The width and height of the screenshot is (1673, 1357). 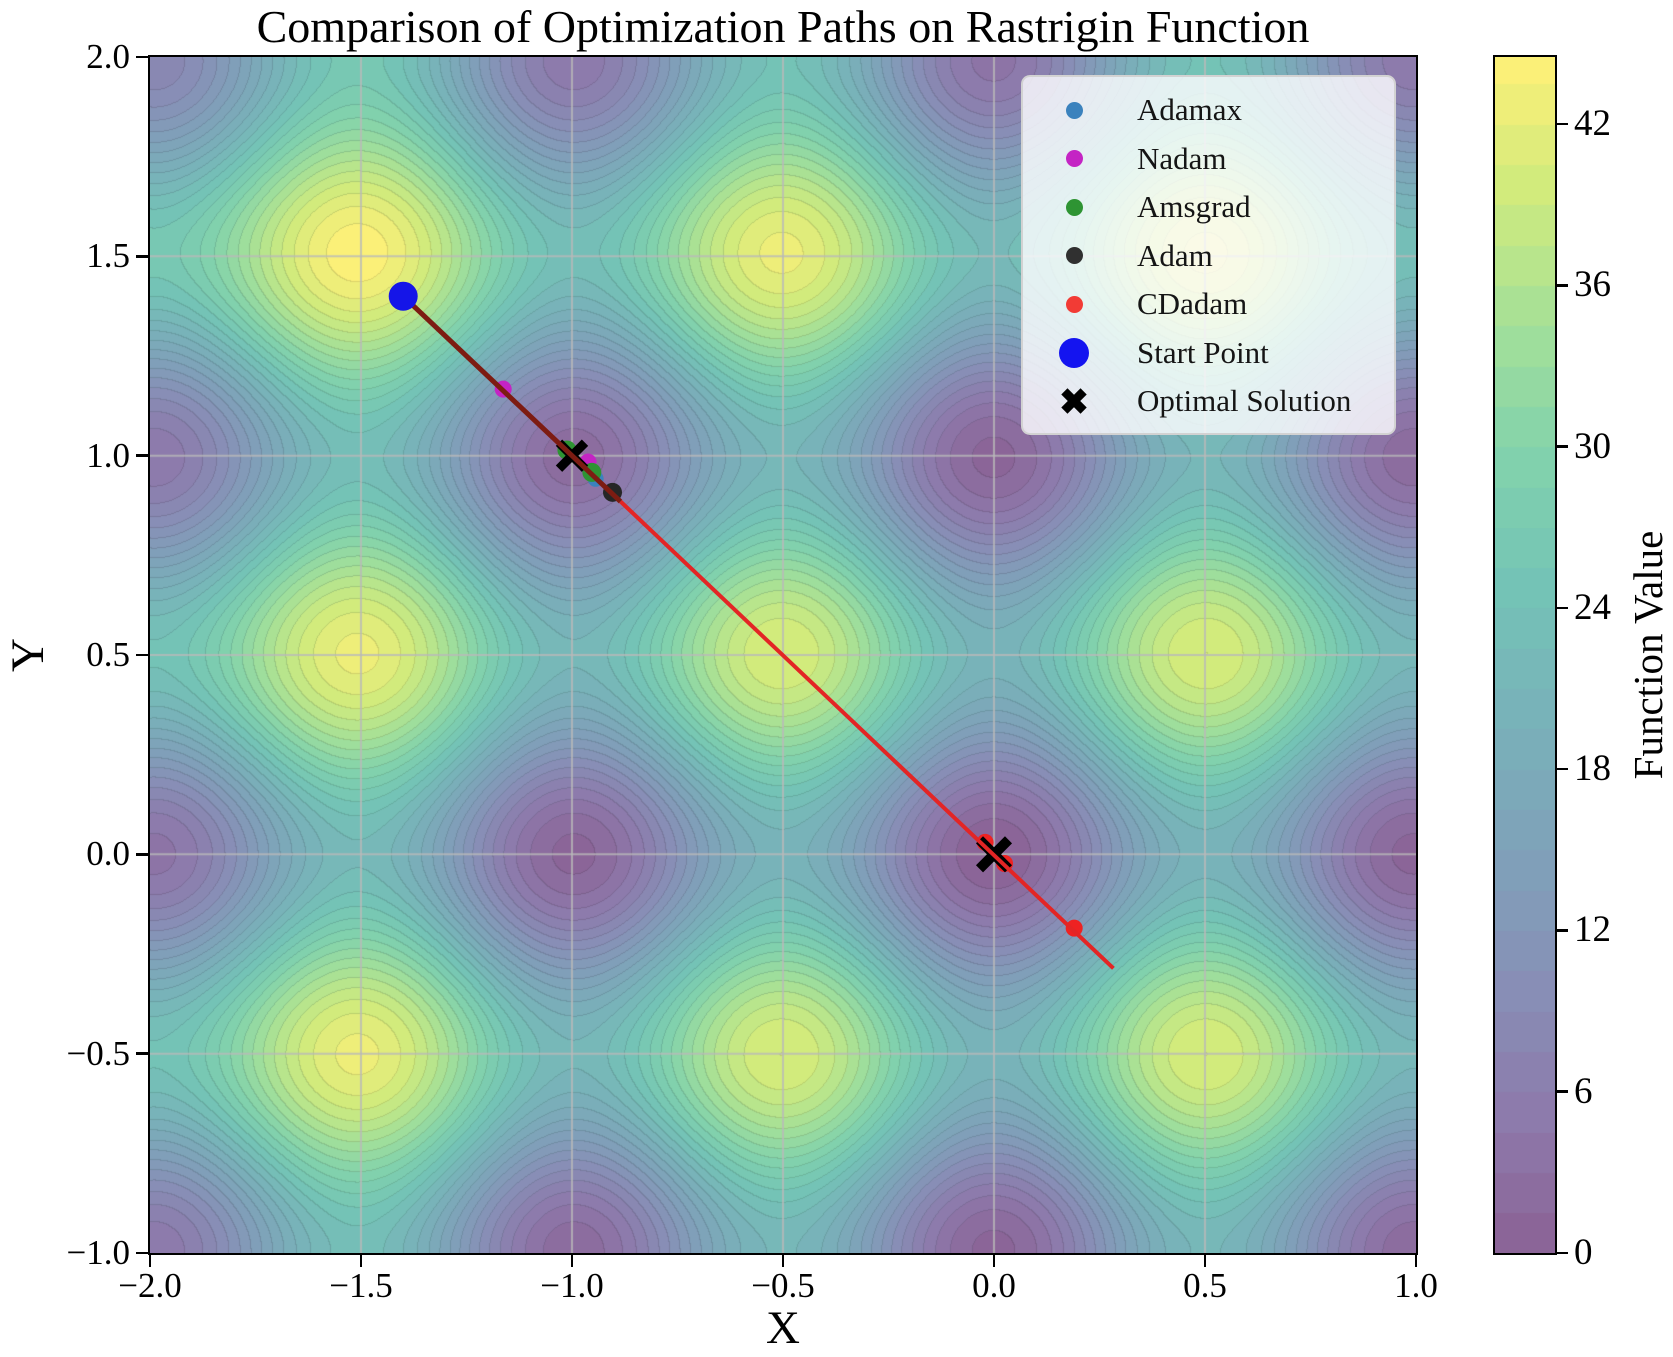 I want to click on legend-item-optimal-solution: Optimal Solution, so click(x=1208, y=401).